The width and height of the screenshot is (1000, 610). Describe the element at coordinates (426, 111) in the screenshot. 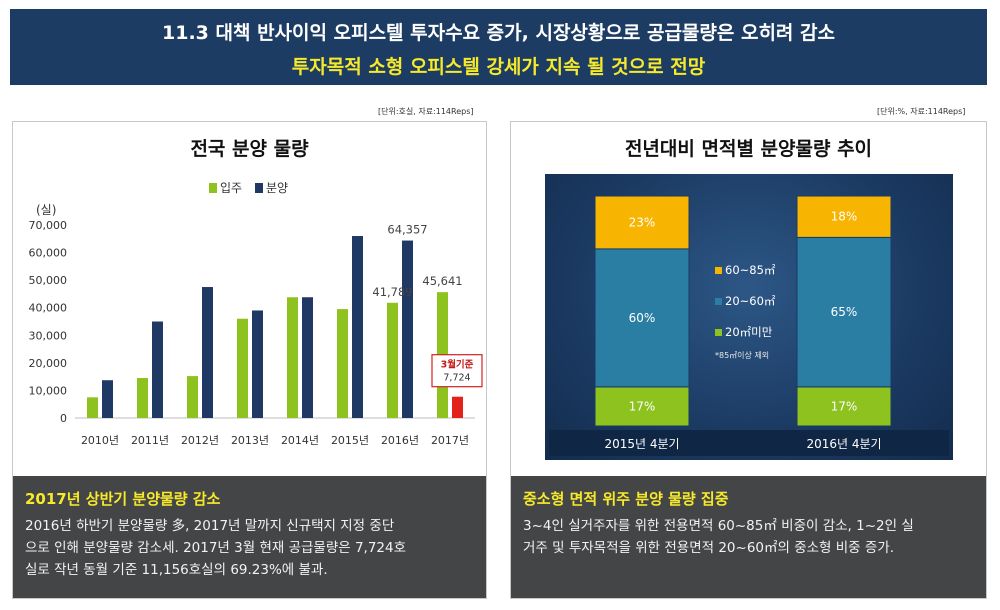

I see `left-unit-note: [단위:호실, 자료:114Reps]` at that location.